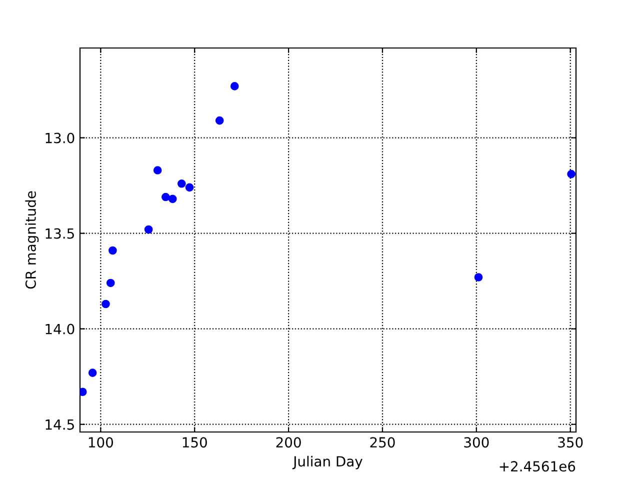  Describe the element at coordinates (194, 442) in the screenshot. I see `x-tick-label: 150` at that location.